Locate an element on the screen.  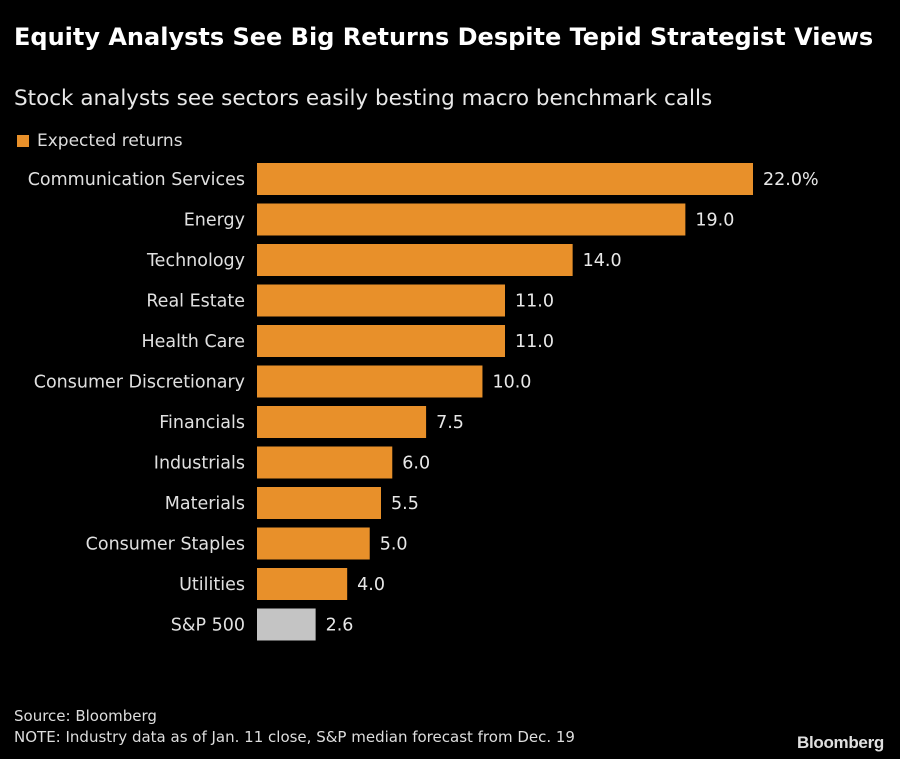
category-label: Real Estate is located at coordinates (195, 302).